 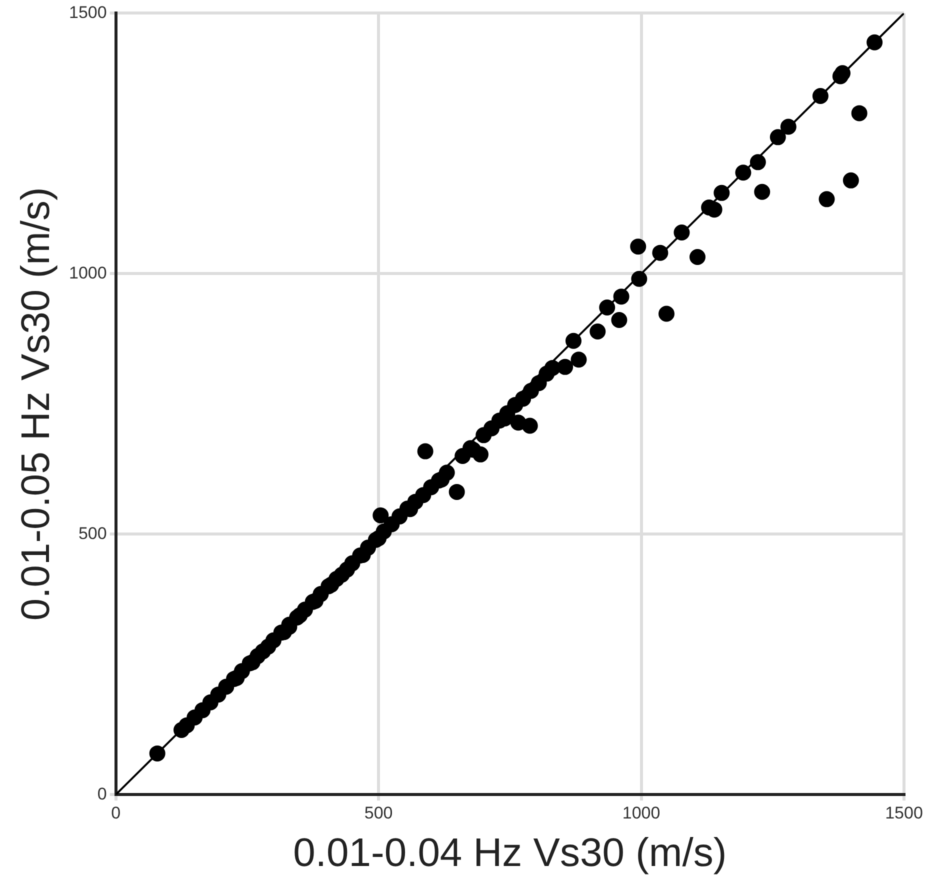 What do you see at coordinates (116, 812) in the screenshot?
I see `x-tick-label: 0` at bounding box center [116, 812].